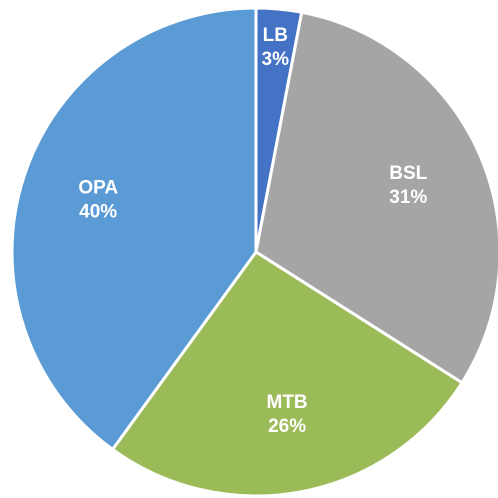 This screenshot has width=498, height=498. Describe the element at coordinates (408, 197) in the screenshot. I see `slice-value-label: 31%` at that location.